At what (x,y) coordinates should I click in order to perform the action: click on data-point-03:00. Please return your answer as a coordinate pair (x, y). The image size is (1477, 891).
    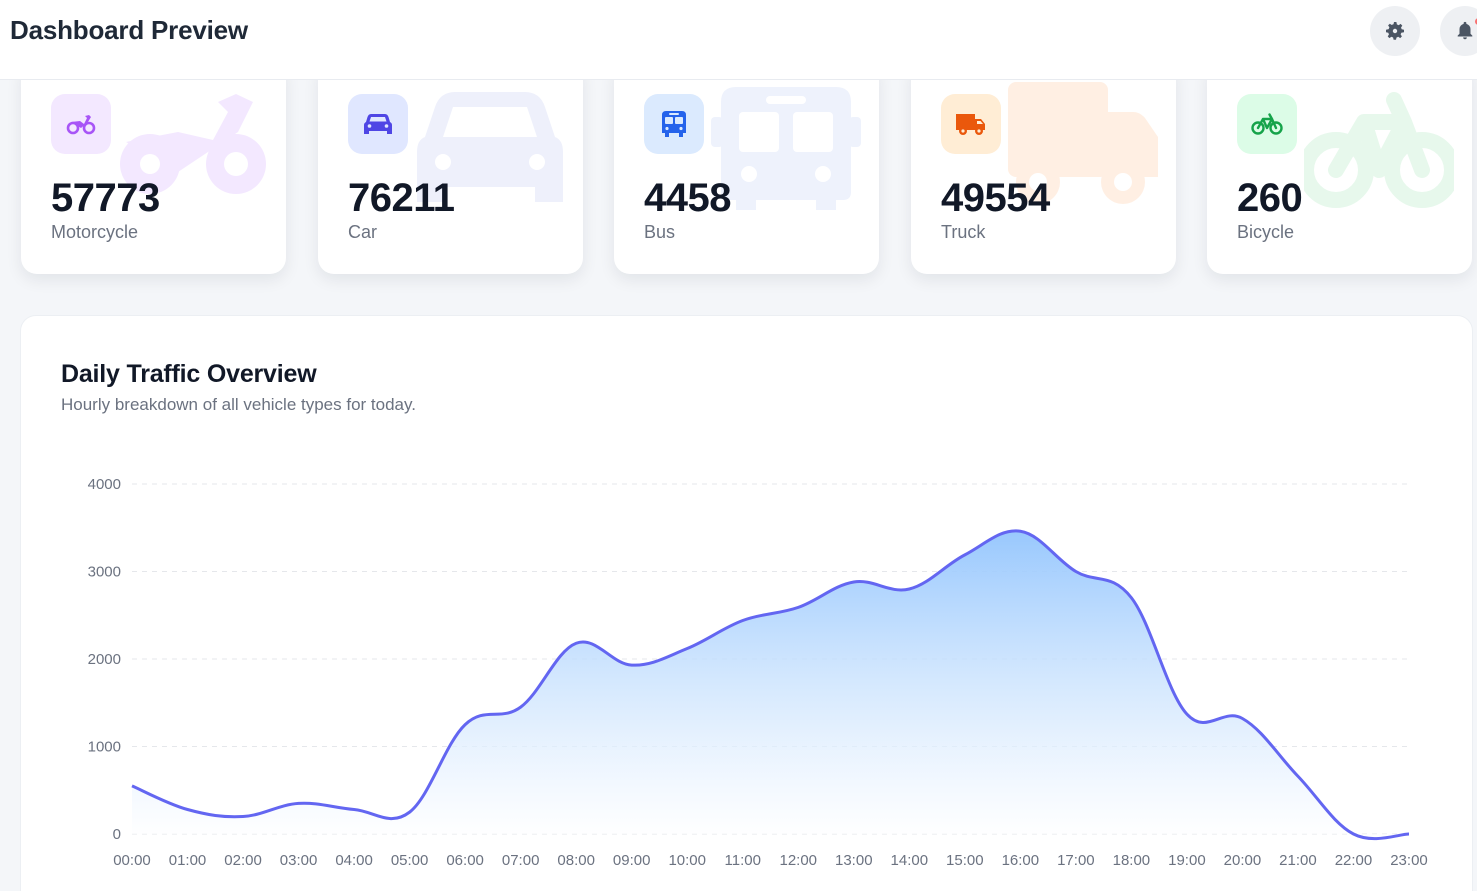
    Looking at the image, I should click on (299, 803).